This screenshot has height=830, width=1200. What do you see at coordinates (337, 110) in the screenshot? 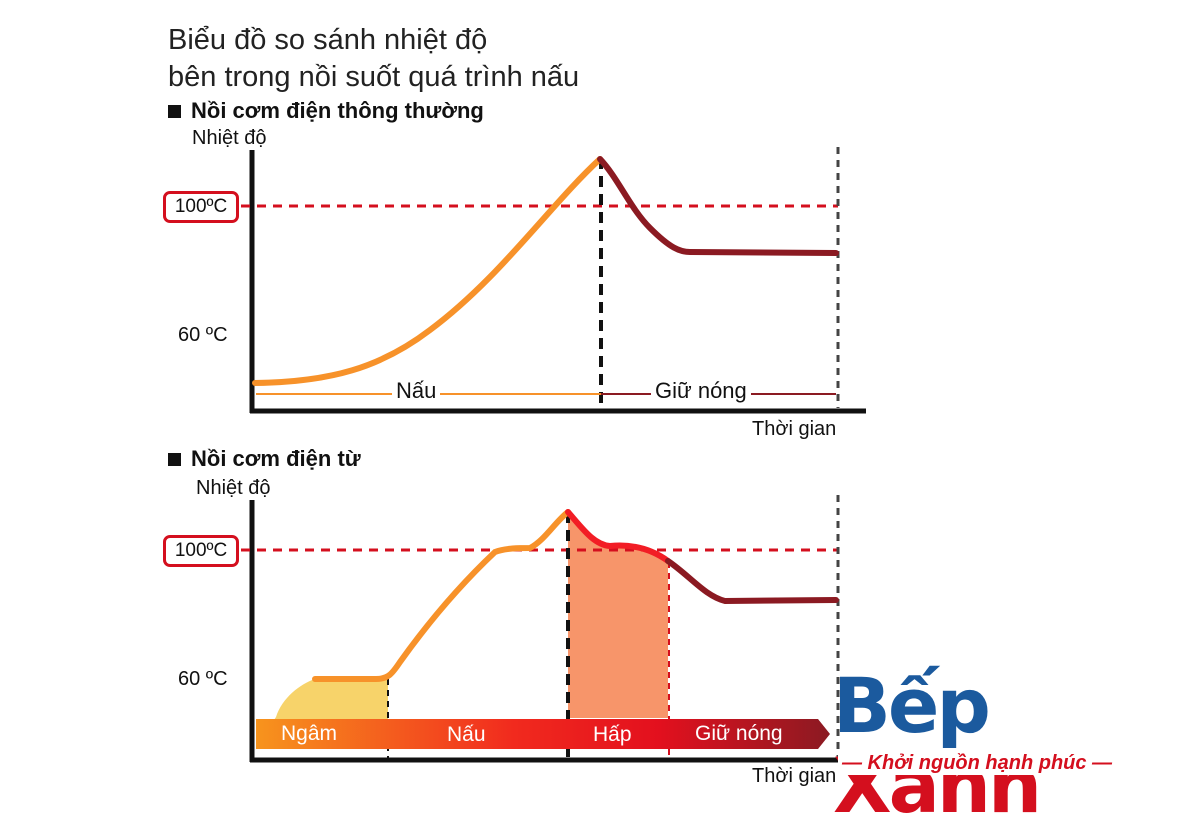
I see `chart-1-title-text: Nồi cơm điện thông thường` at bounding box center [337, 110].